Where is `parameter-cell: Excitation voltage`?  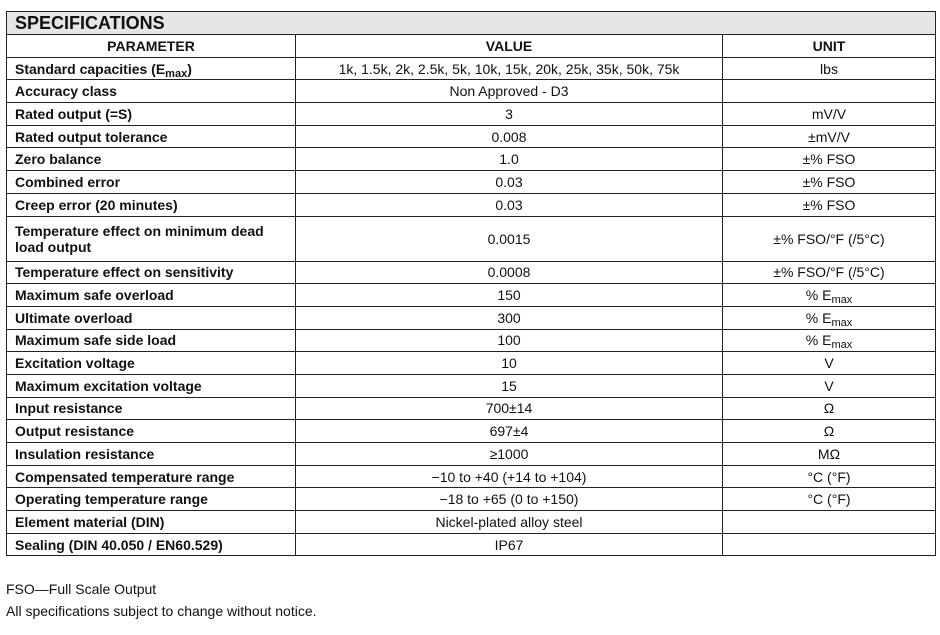 parameter-cell: Excitation voltage is located at coordinates (151, 363).